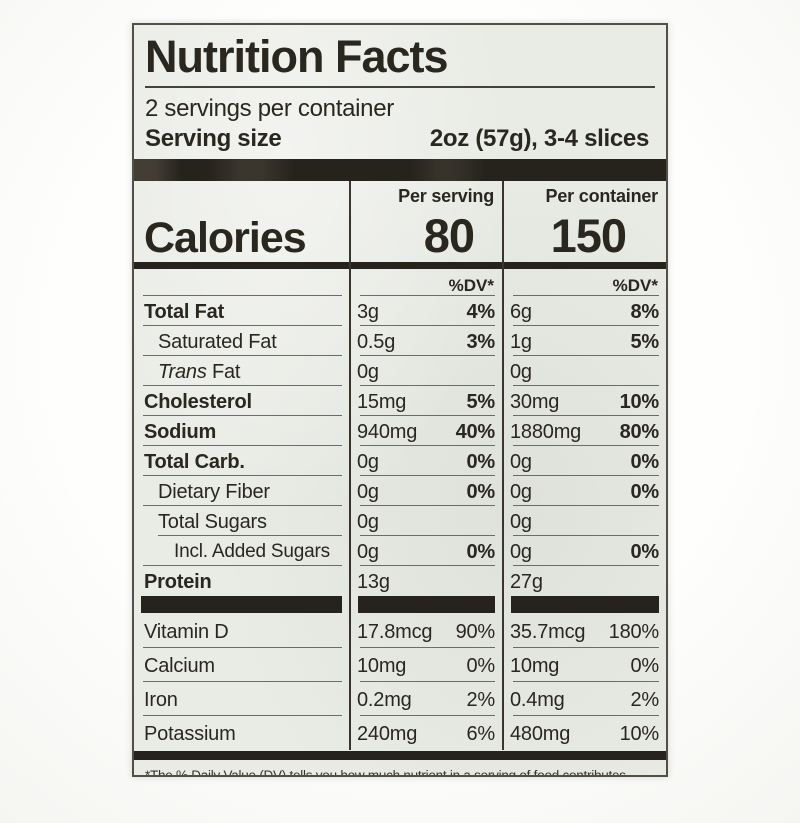 The image size is (800, 823). What do you see at coordinates (376, 341) in the screenshot?
I see `amount: 0.5g` at bounding box center [376, 341].